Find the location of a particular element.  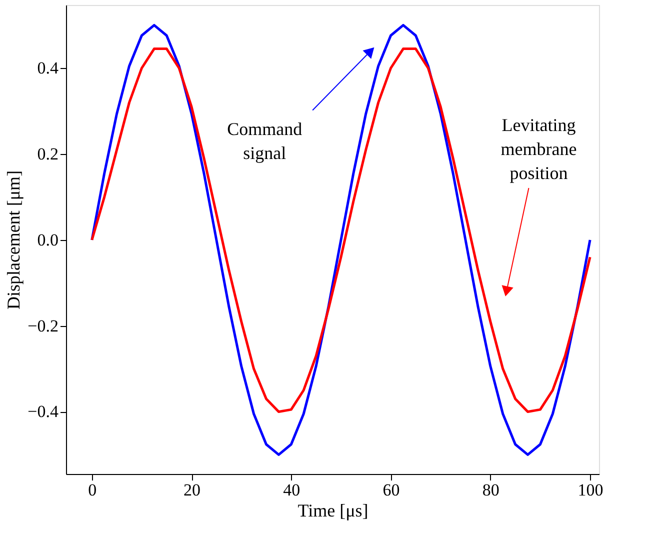

annotation: Command signal is located at coordinates (264, 141).